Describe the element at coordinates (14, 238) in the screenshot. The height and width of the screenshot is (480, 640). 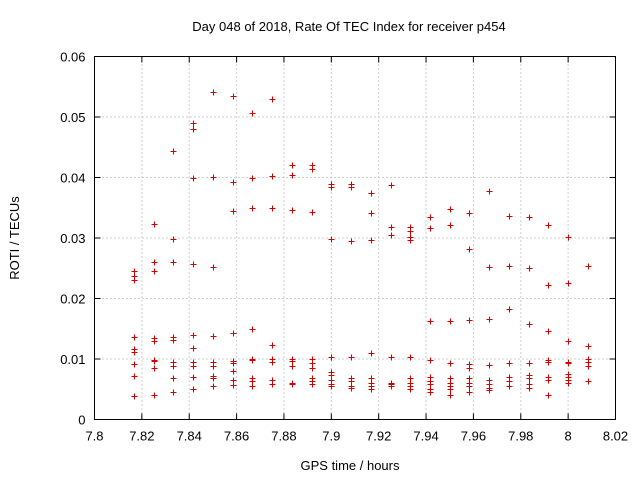
I see `y-axis-label: ROTI / TECUs` at that location.